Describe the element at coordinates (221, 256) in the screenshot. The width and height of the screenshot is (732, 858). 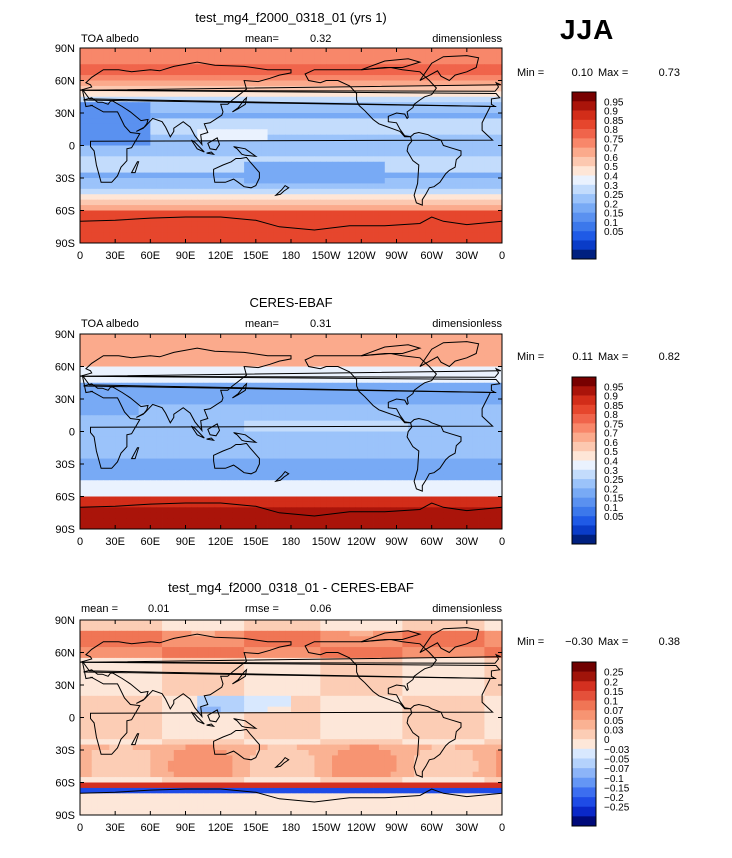
I see `x-tick-label: 120E` at that location.